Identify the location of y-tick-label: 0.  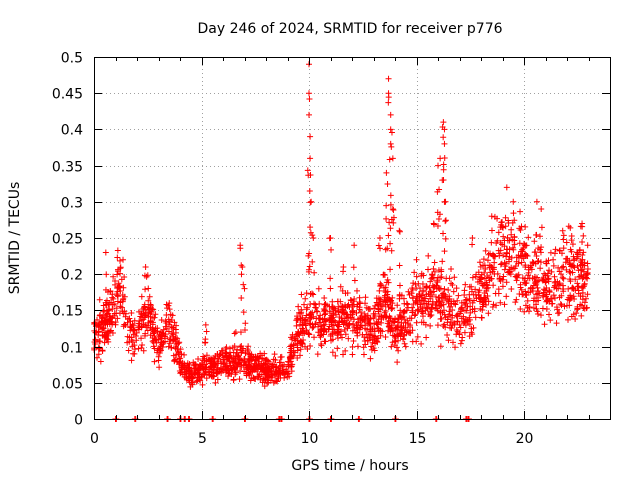
(78, 421).